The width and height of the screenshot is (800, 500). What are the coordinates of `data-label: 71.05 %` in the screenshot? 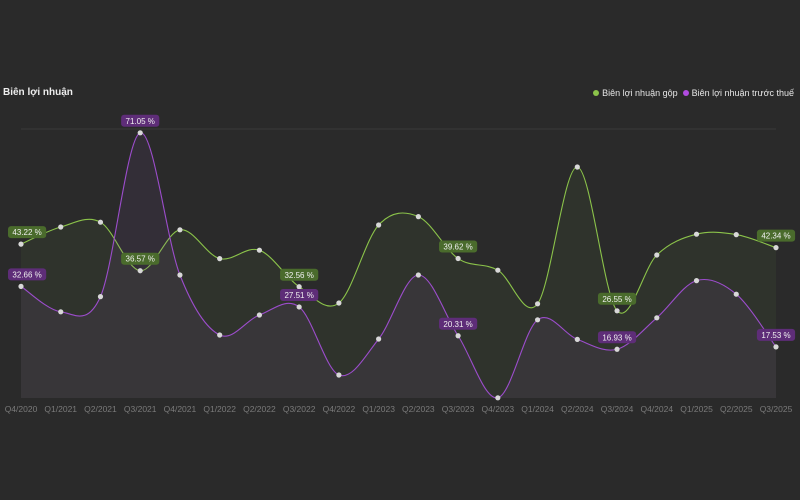 It's located at (140, 121).